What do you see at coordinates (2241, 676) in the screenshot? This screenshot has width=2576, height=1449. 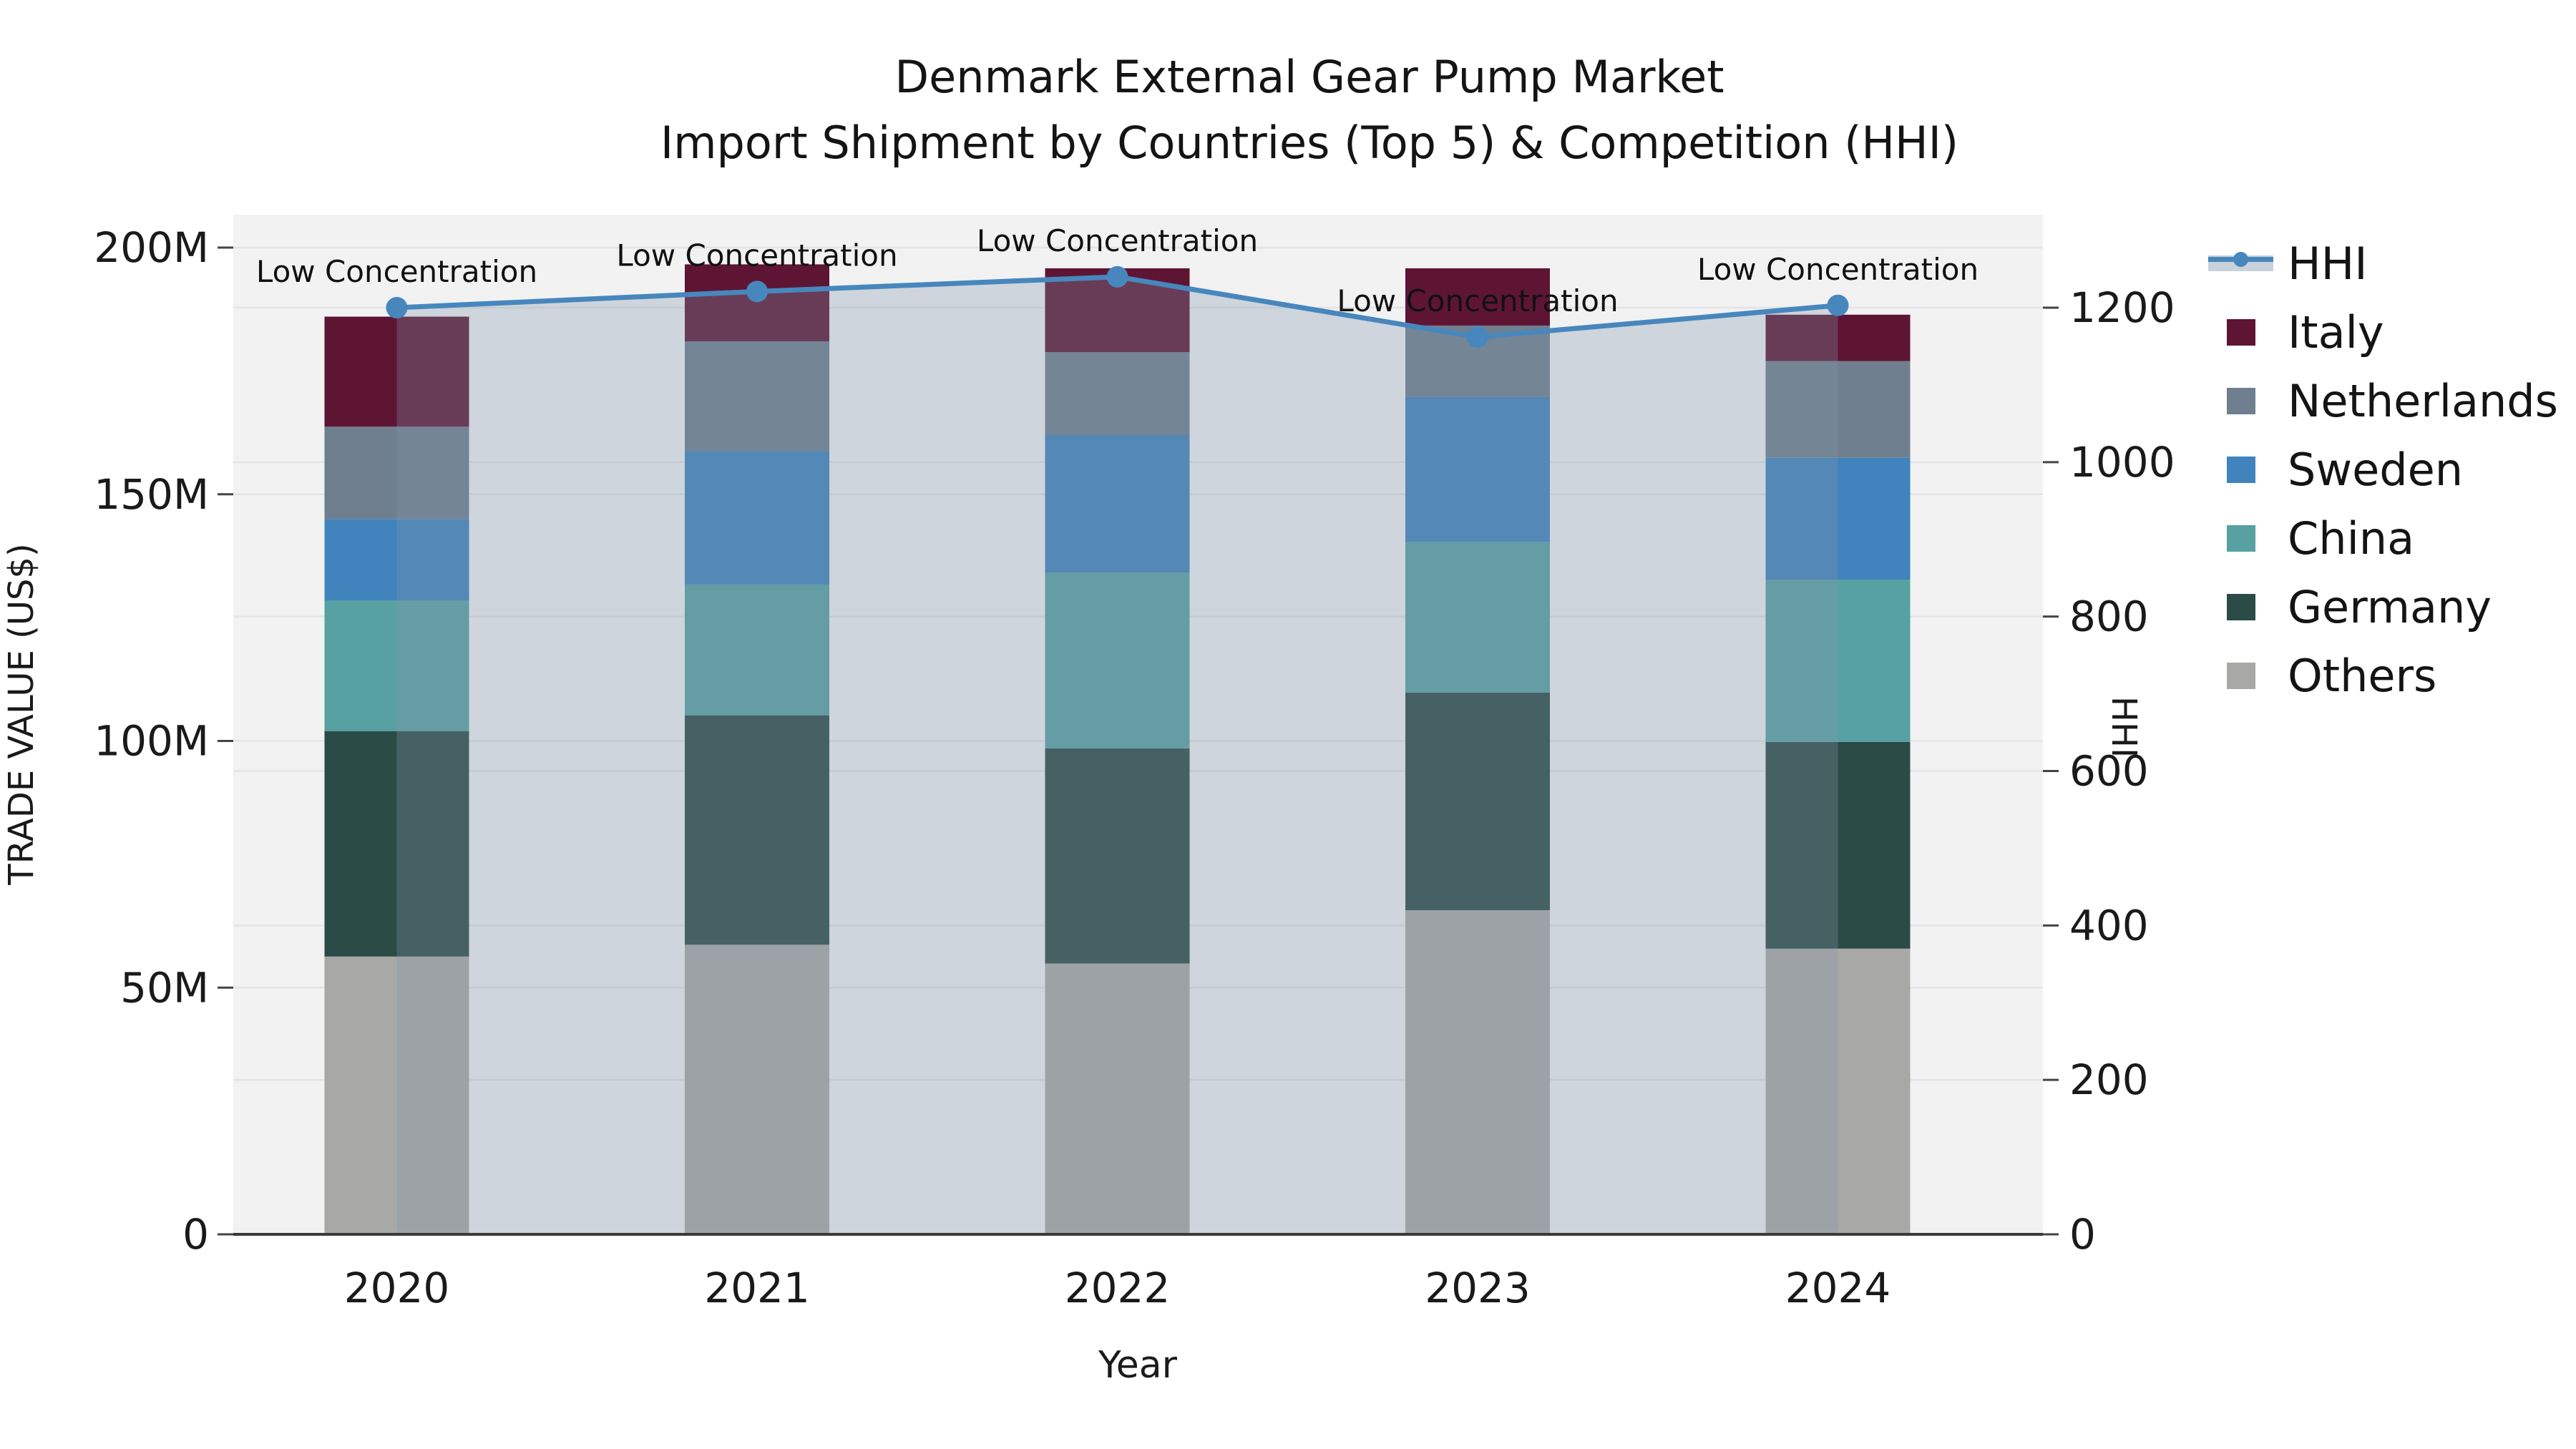 I see `others-swatch-icon` at bounding box center [2241, 676].